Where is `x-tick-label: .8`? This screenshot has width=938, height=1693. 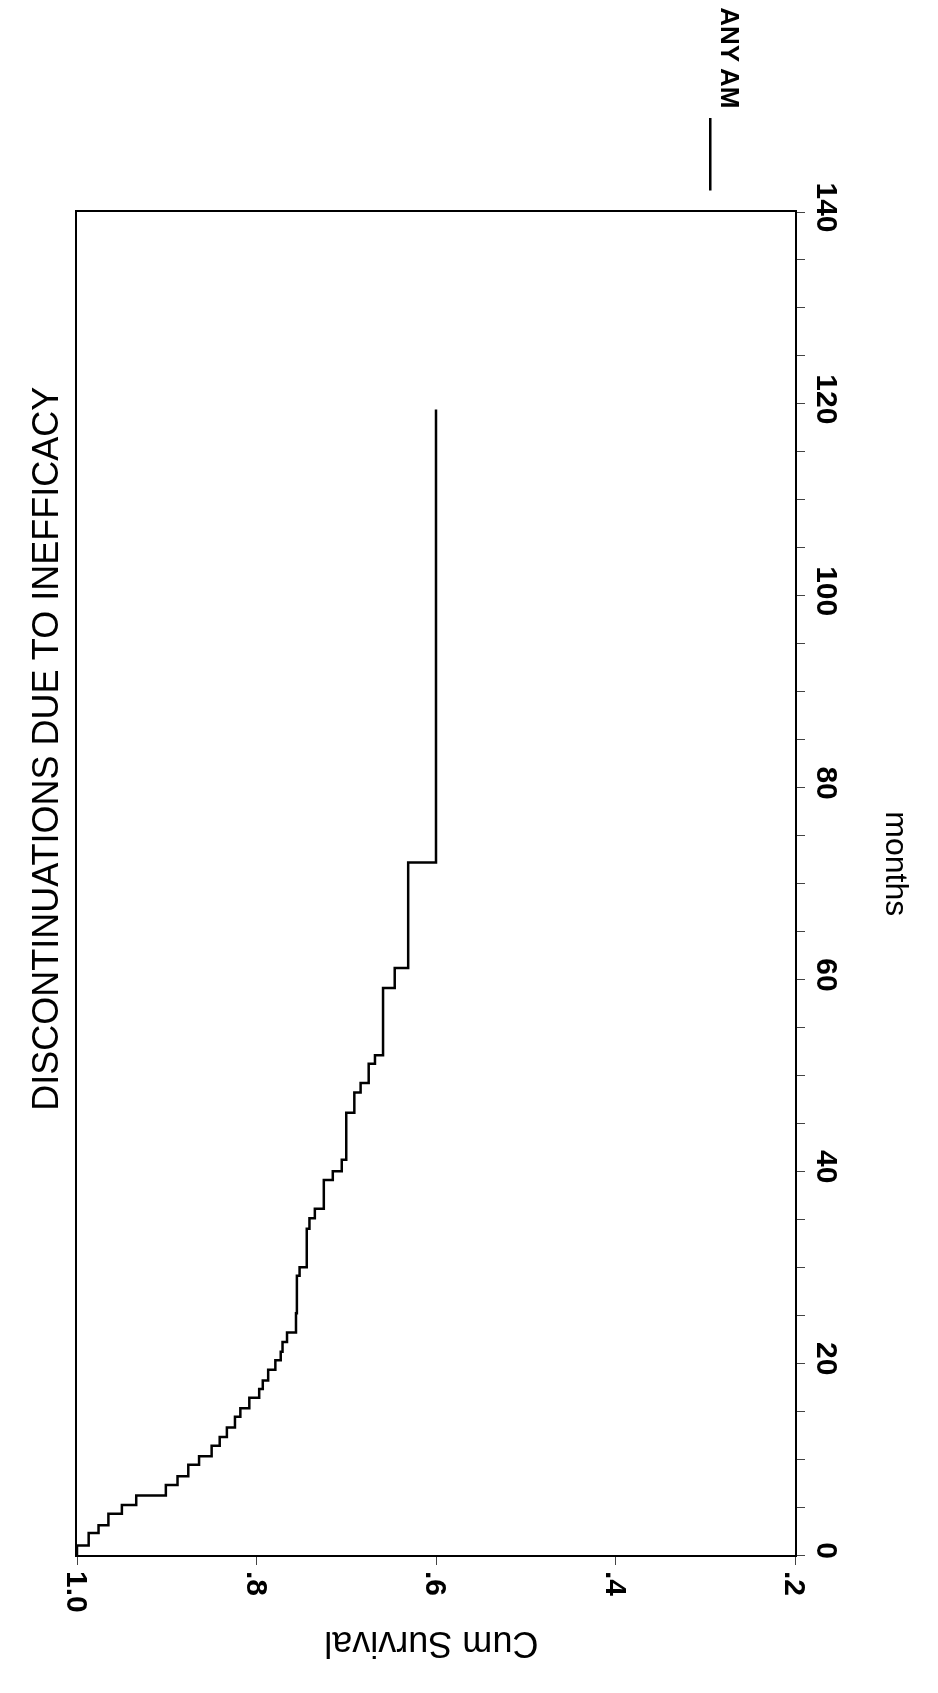 x-tick-label: .8 is located at coordinates (257, 1584).